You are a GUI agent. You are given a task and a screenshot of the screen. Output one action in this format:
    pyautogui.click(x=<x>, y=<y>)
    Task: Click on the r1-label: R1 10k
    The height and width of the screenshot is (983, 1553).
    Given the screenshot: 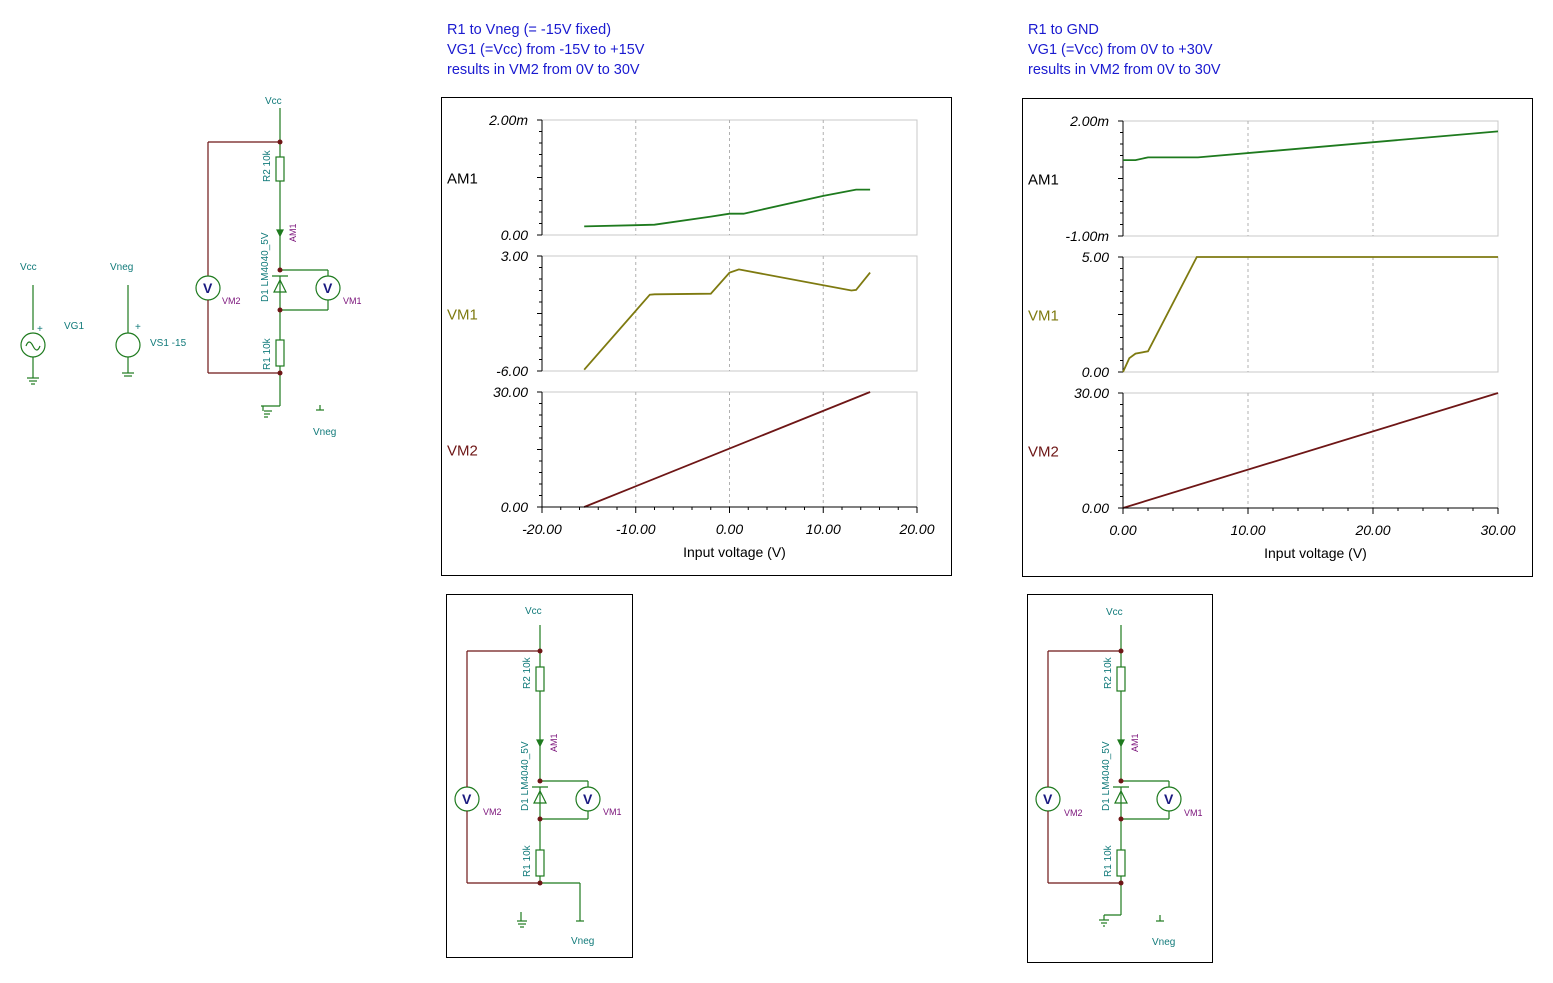 What is the action you would take?
    pyautogui.click(x=267, y=353)
    